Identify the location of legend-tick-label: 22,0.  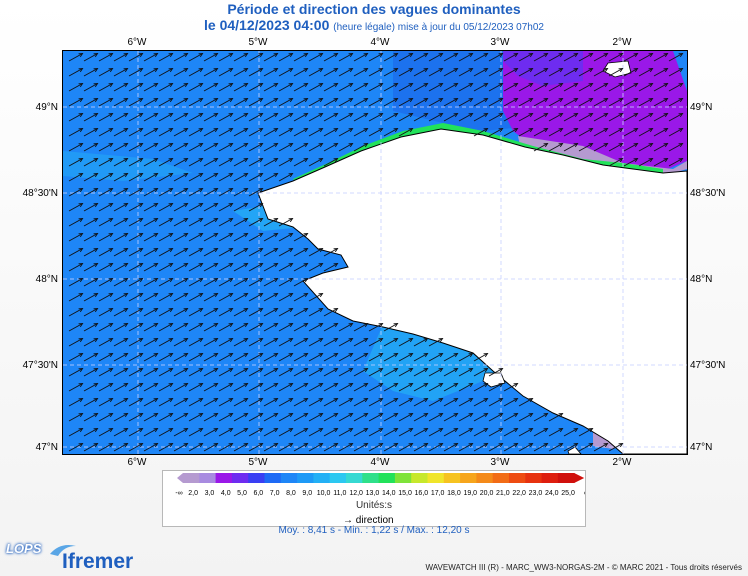
(519, 493).